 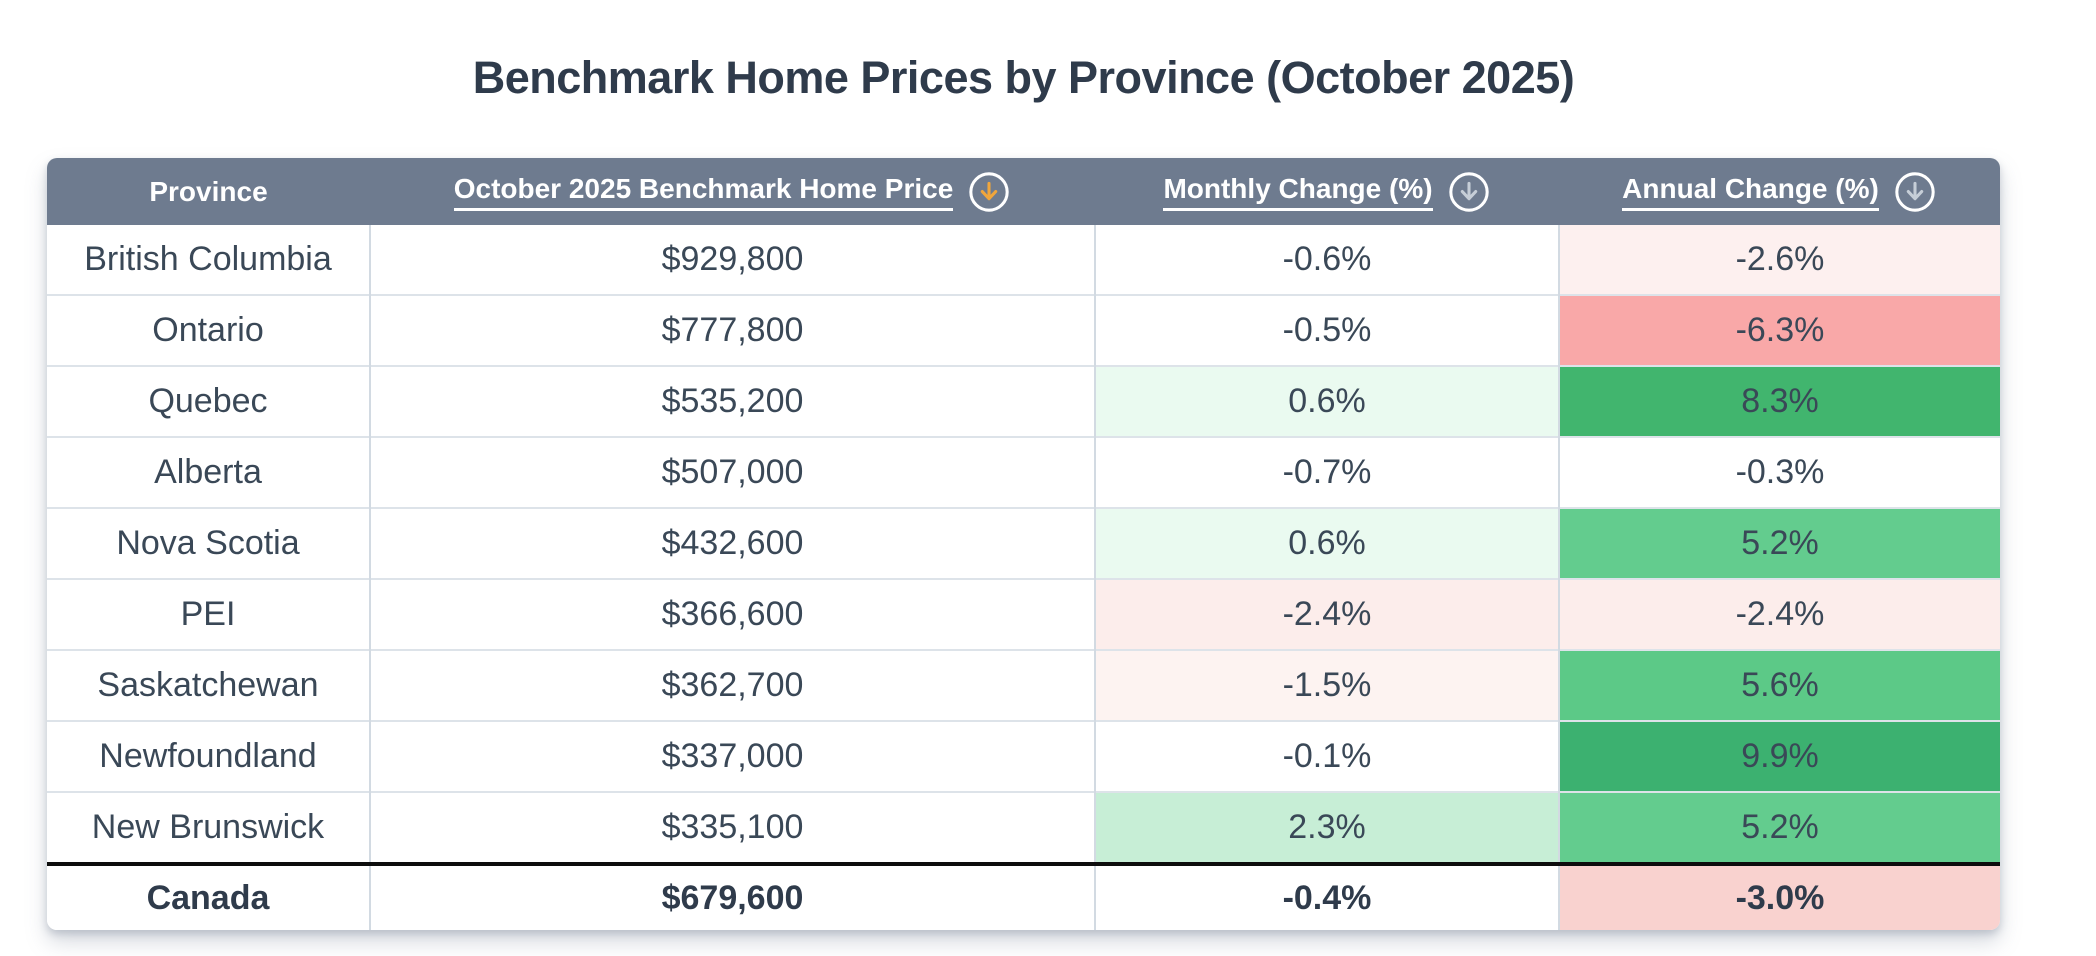 I want to click on annual-change-cell: -0.3%, so click(x=1779, y=472).